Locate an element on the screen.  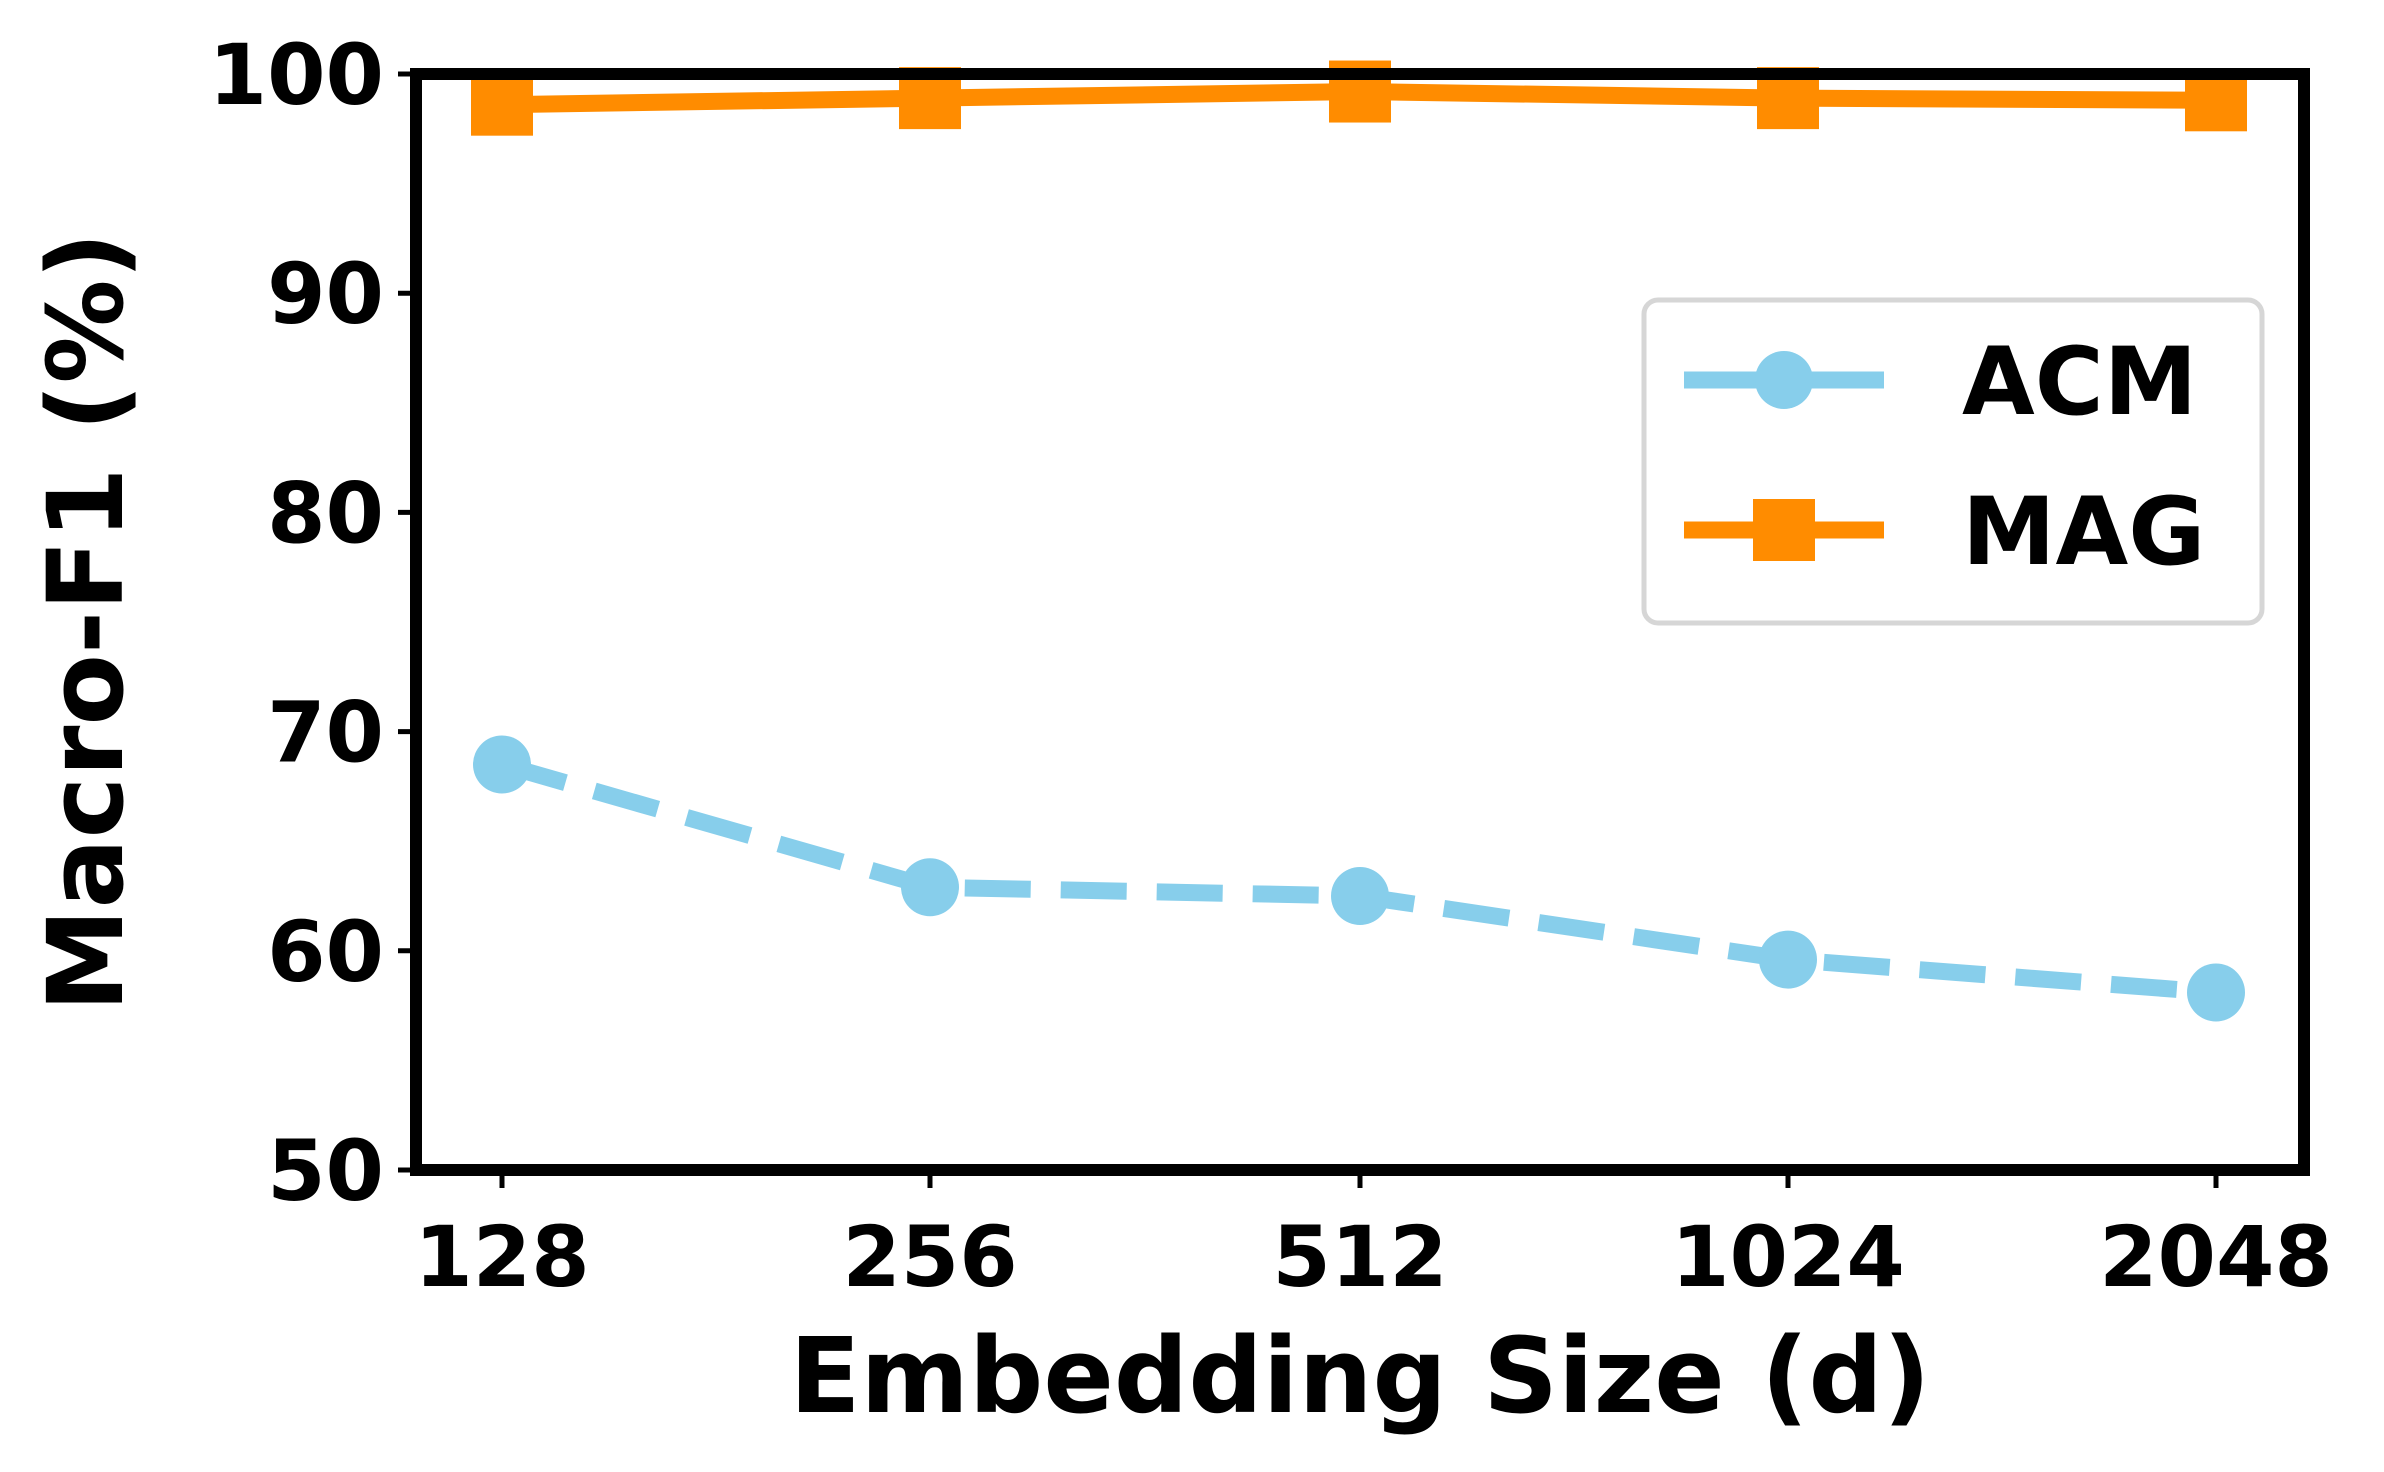
y-tick-label: 70 is located at coordinates (325, 733).